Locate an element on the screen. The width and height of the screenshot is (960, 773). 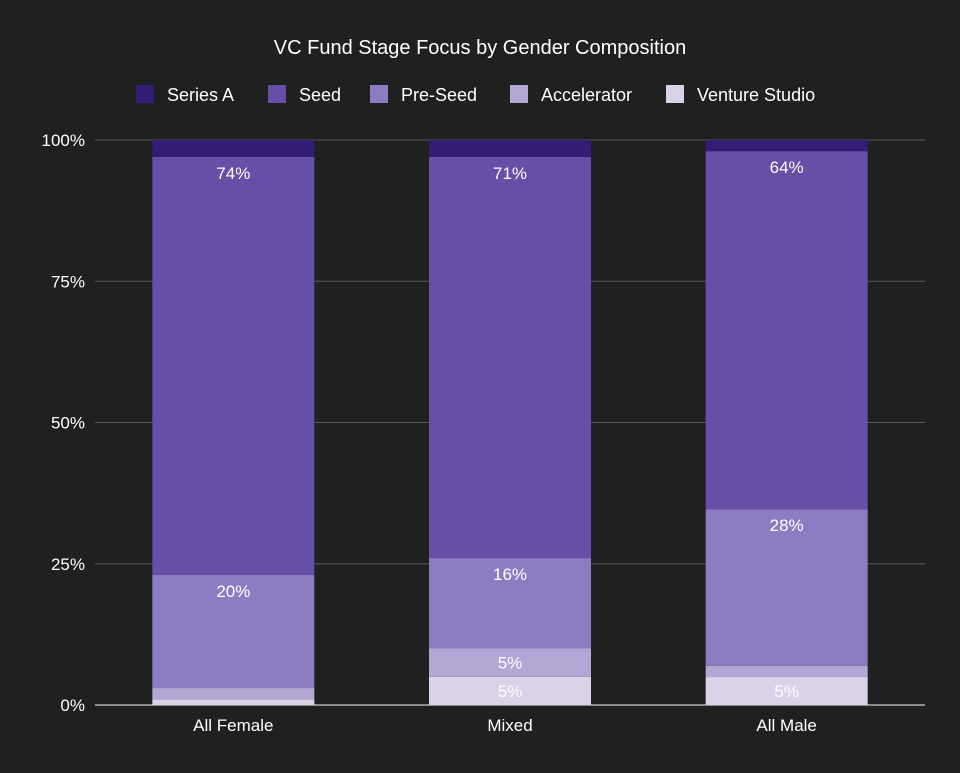
data-label-mixed-seed: 71% is located at coordinates (510, 173).